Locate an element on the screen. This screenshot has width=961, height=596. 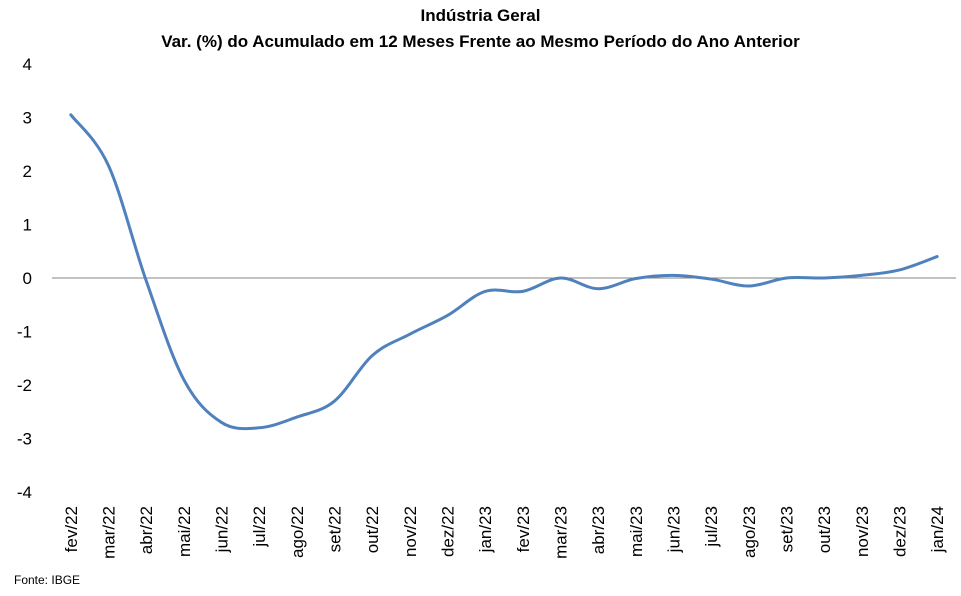
y-tick-label: 3 is located at coordinates (27, 118).